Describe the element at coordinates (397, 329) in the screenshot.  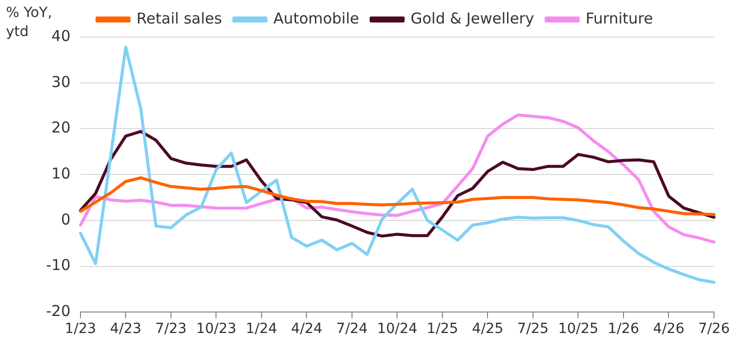
I see `x-tick-label: 10/24` at that location.